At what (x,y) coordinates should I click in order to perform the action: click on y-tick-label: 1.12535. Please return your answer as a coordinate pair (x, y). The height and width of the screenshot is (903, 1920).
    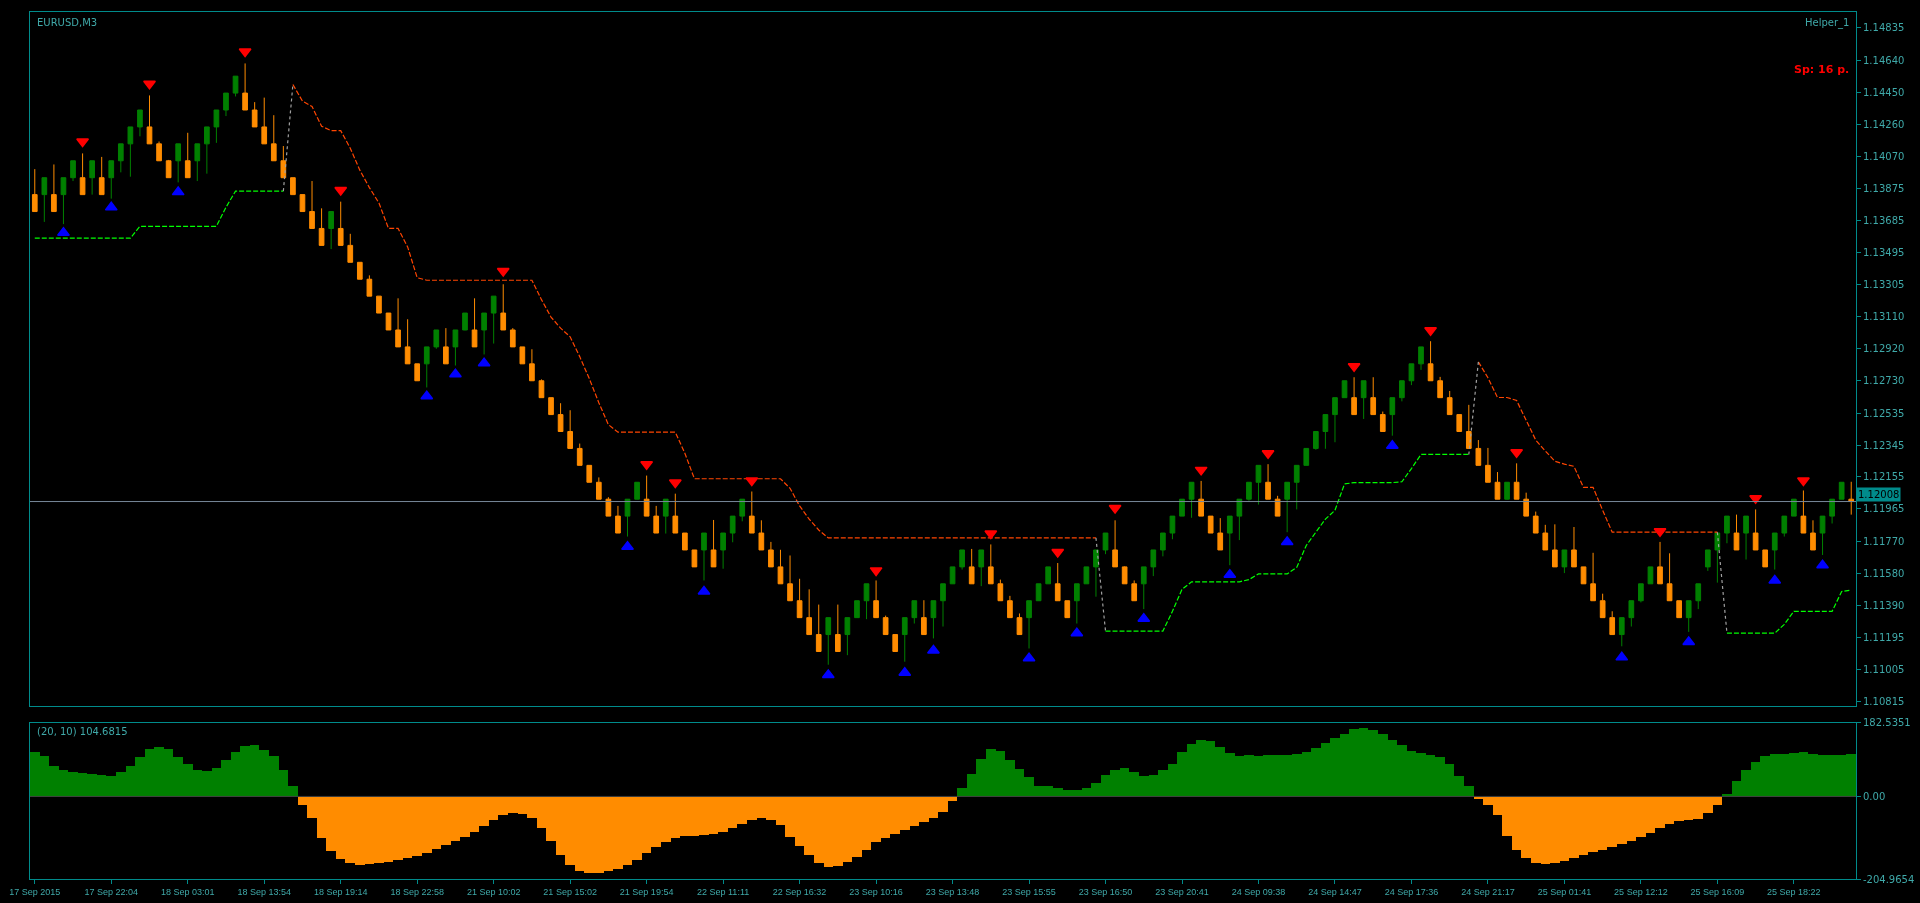
    Looking at the image, I should click on (1884, 413).